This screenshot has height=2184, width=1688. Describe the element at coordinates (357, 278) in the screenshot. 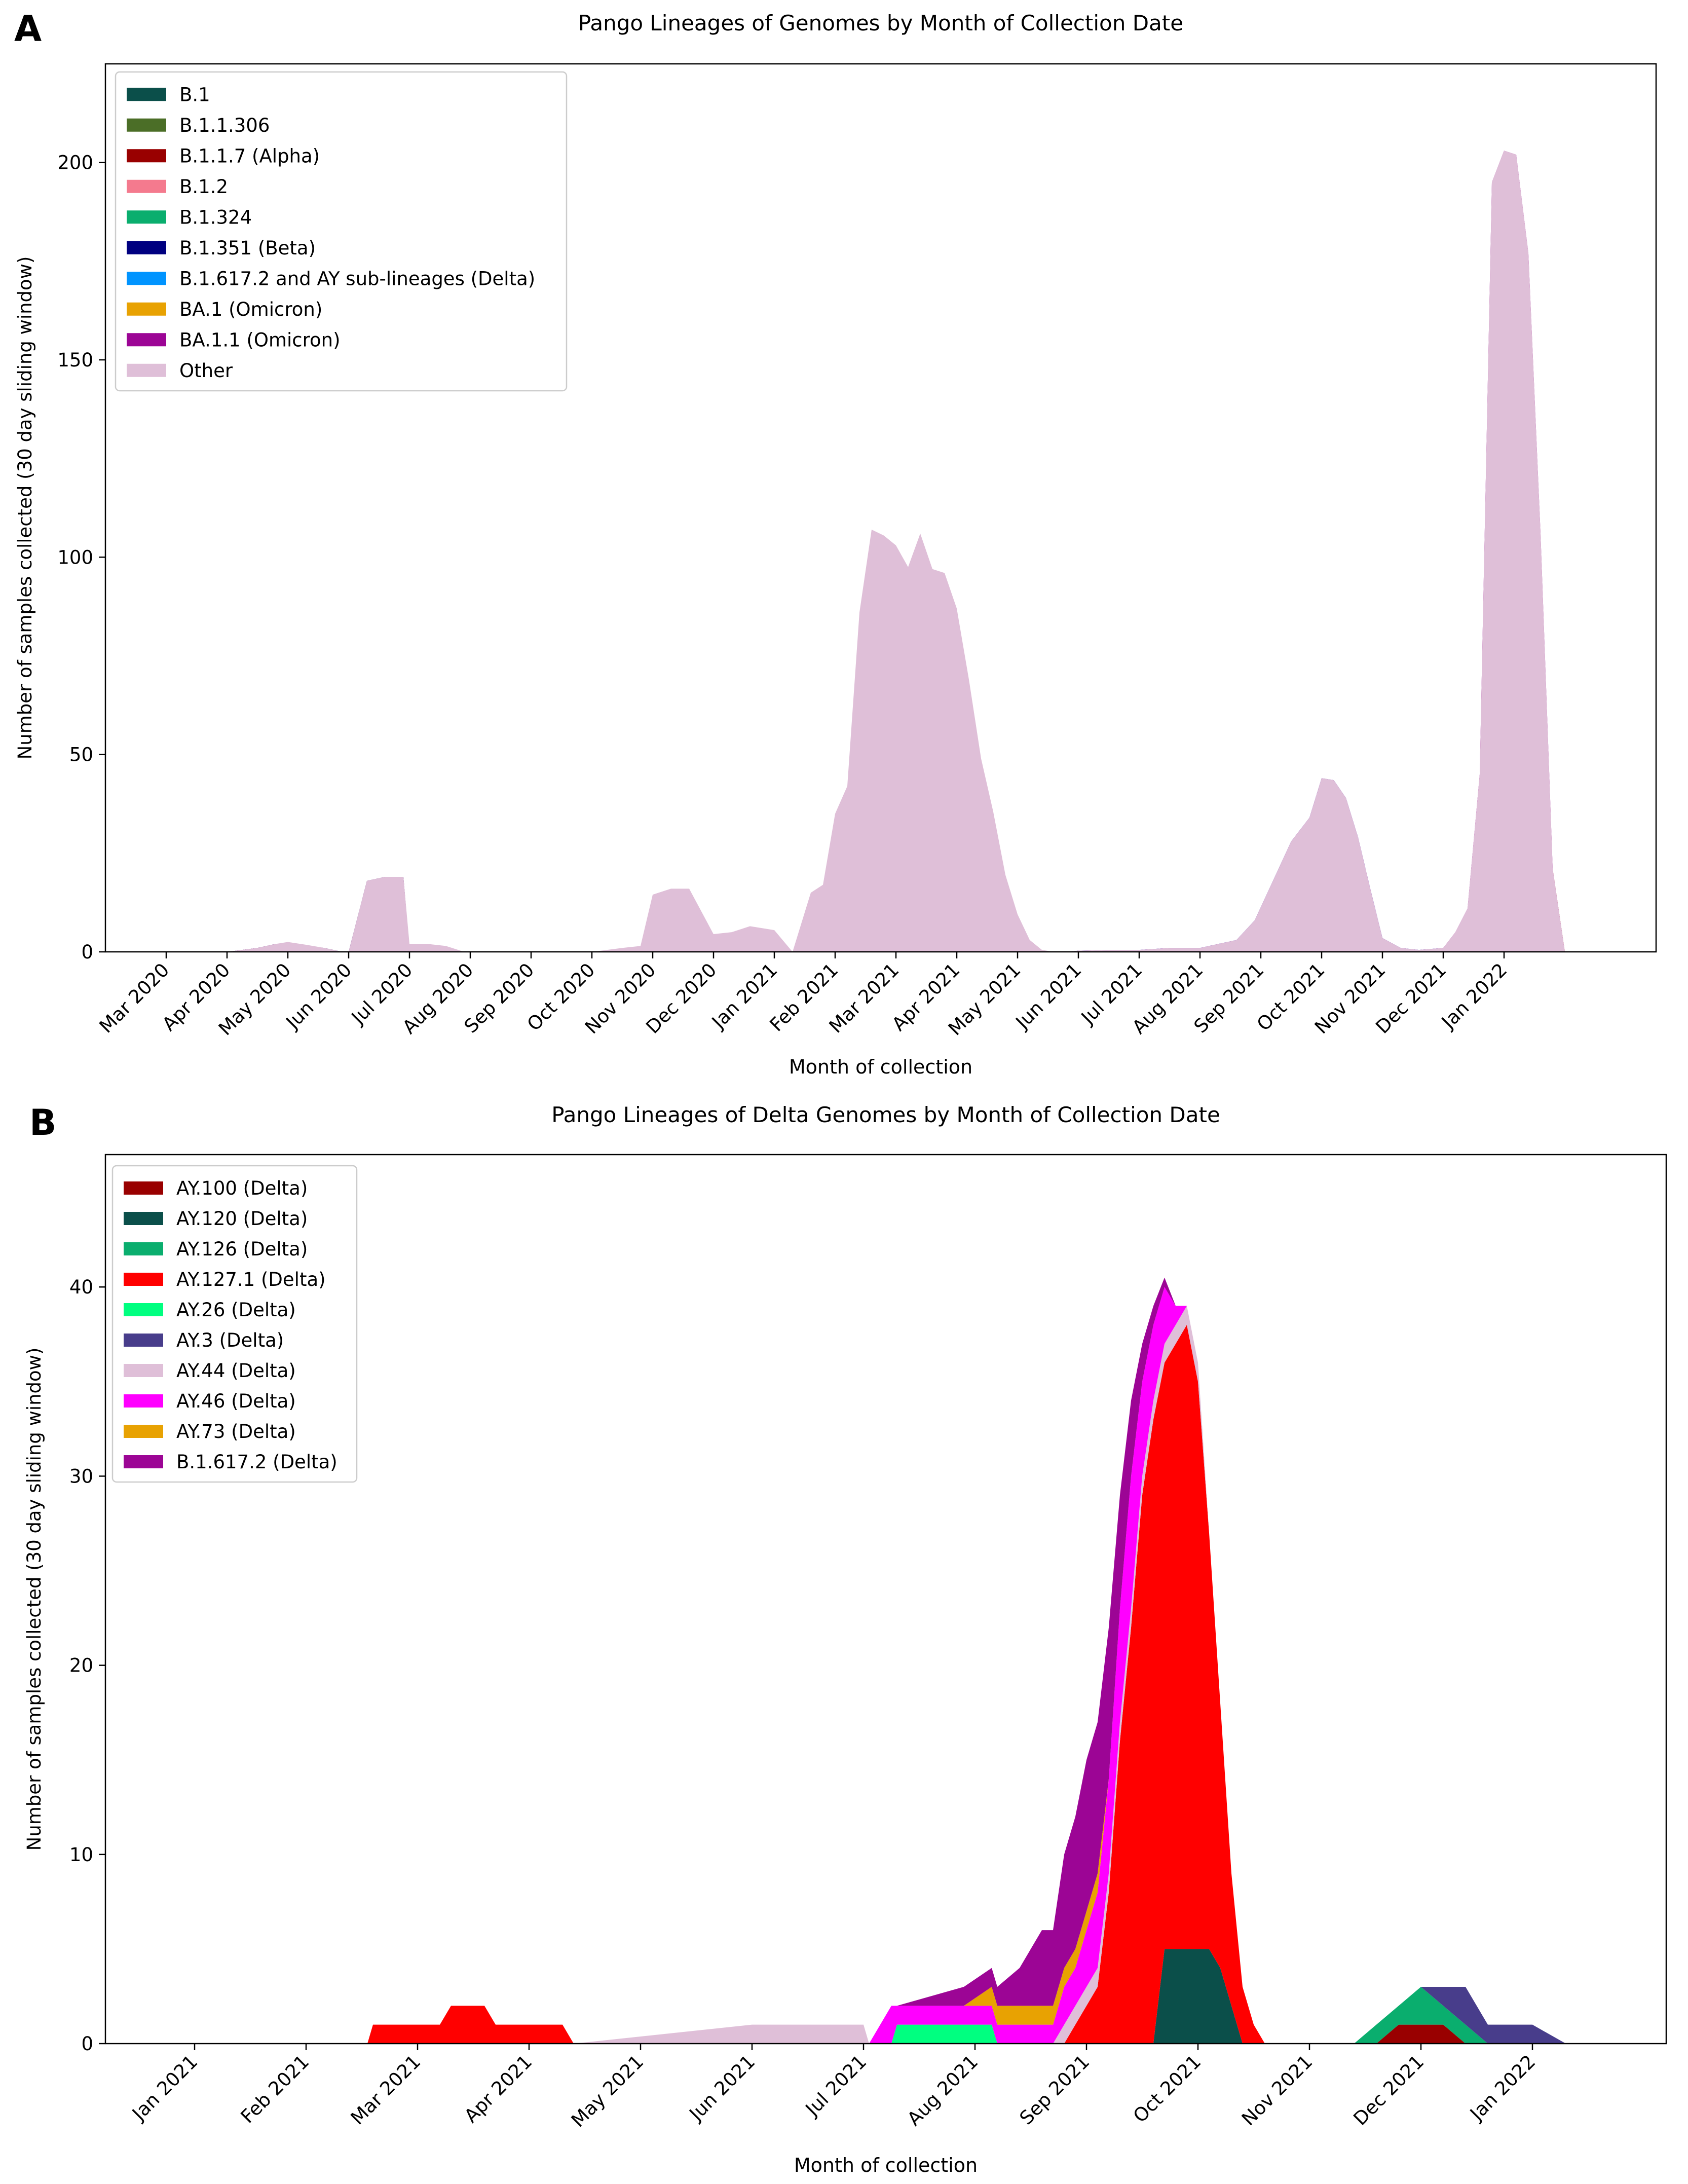

I see `legend-label: B.1.617.2 and AY sub-lineages (Delta)` at that location.